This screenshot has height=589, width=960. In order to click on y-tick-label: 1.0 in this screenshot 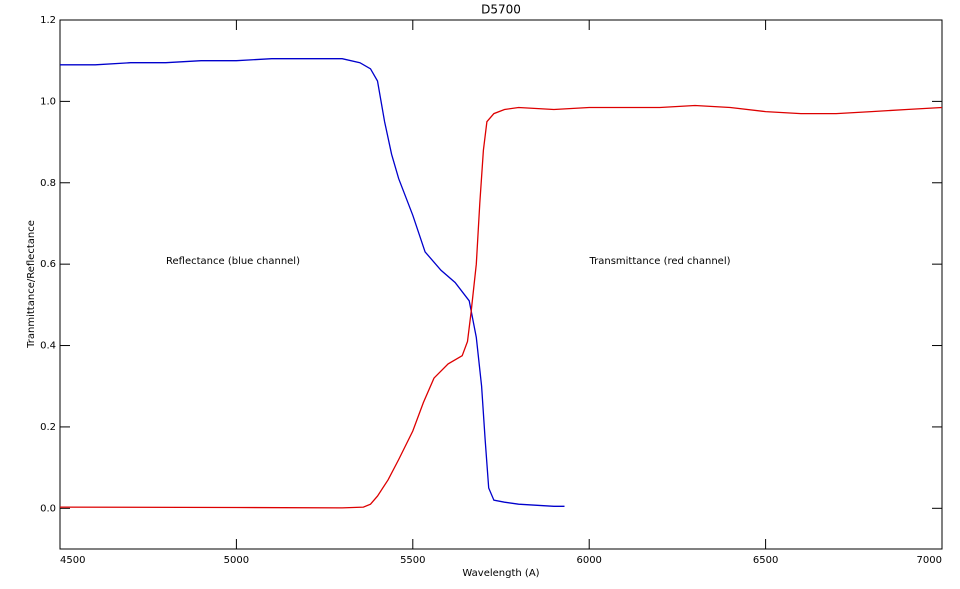, I will do `click(48, 101)`.